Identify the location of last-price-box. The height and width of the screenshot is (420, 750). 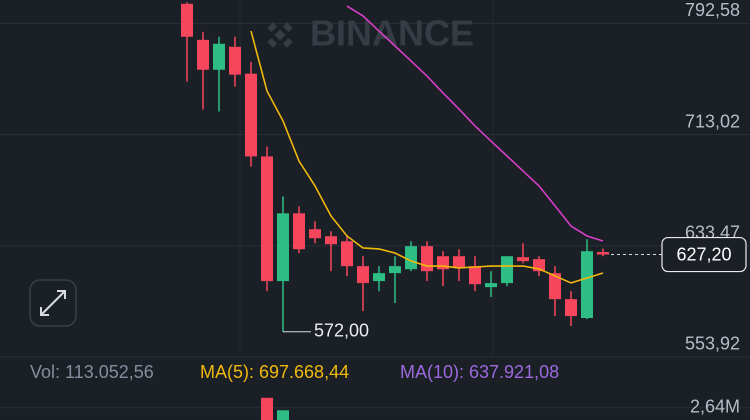
(704, 254).